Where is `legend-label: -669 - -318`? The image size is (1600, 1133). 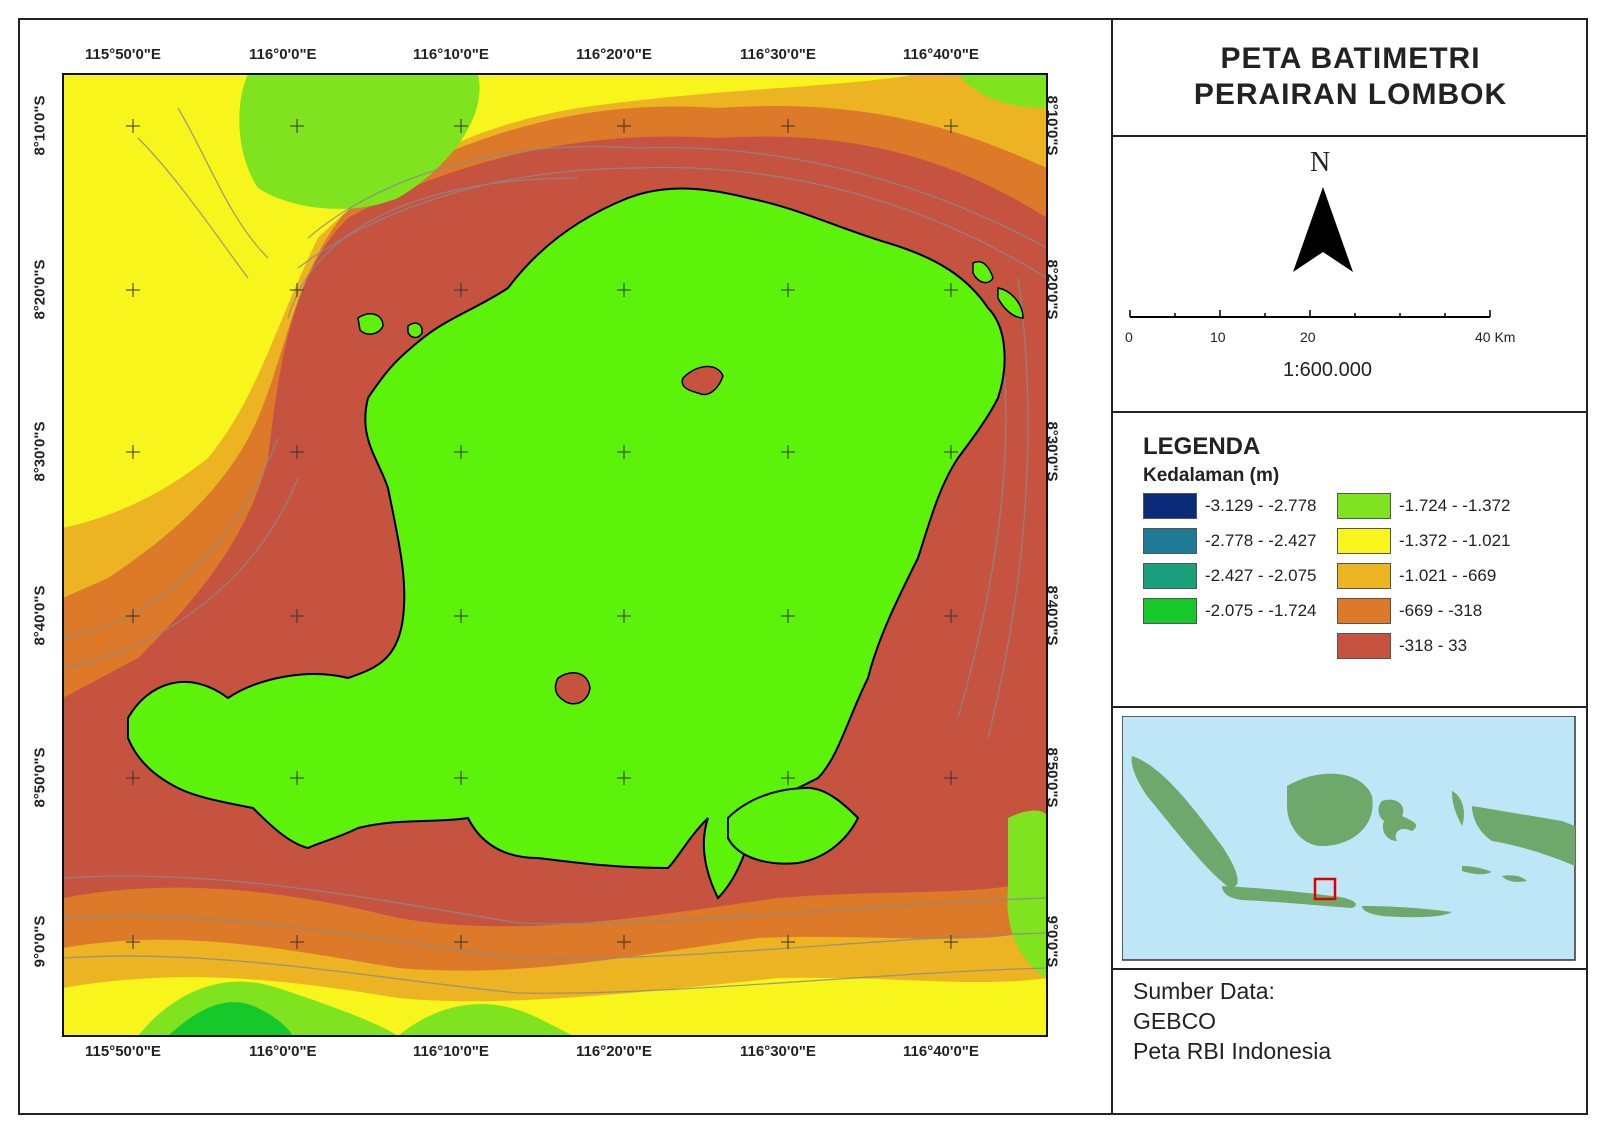 legend-label: -669 - -318 is located at coordinates (1441, 610).